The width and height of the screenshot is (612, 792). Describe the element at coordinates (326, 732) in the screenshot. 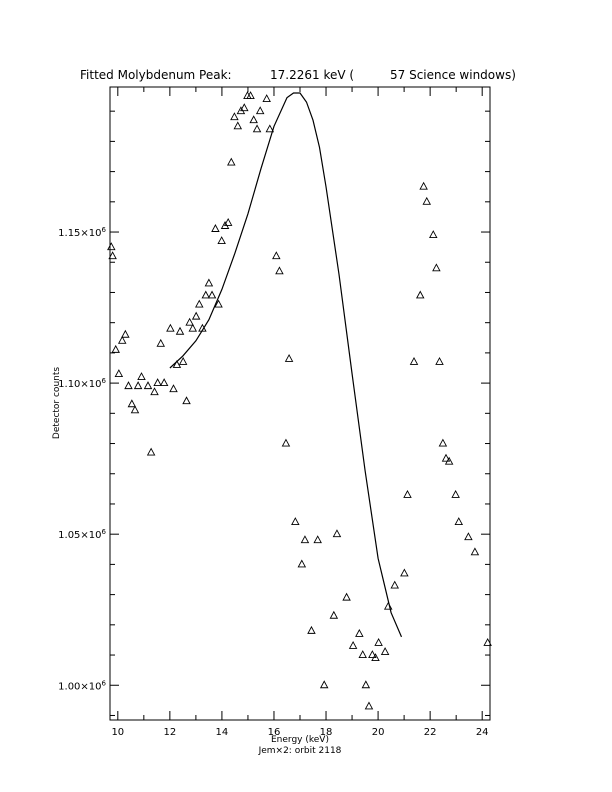

I see `x-tick-label: 18` at that location.